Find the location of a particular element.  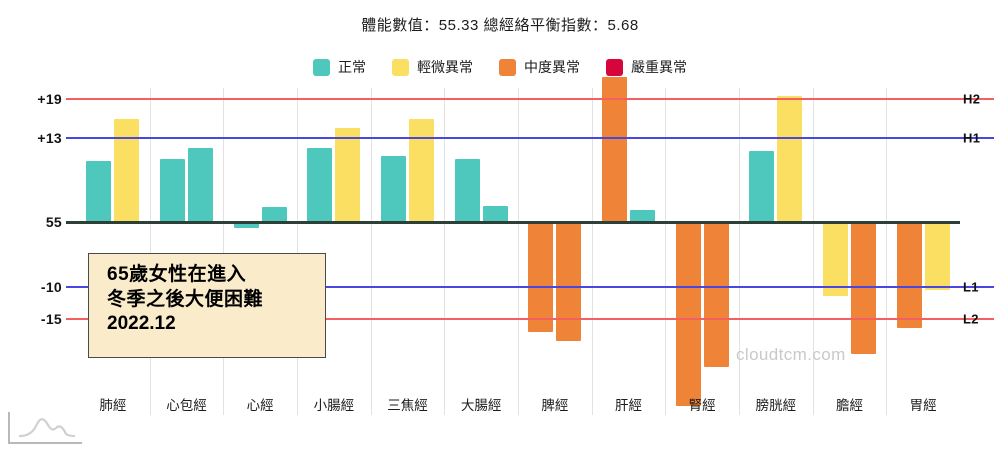

annotation-callout: 65歲女性在進入 冬季之後大便困難 2022.12 is located at coordinates (207, 305).